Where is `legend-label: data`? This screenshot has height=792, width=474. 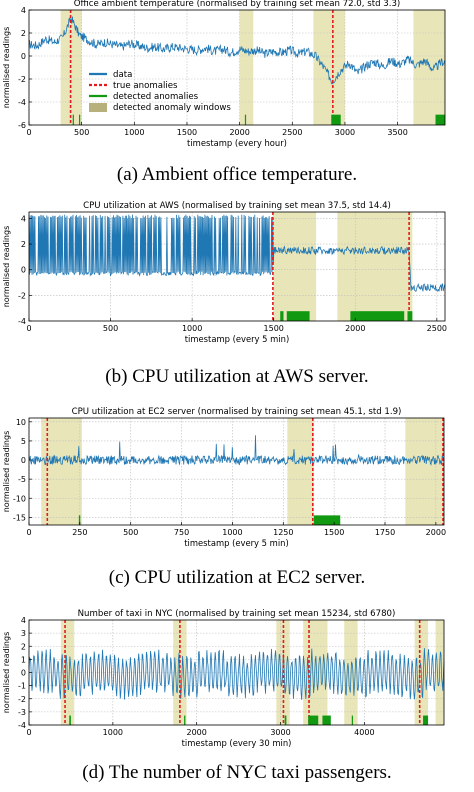
legend-label: data is located at coordinates (122, 75).